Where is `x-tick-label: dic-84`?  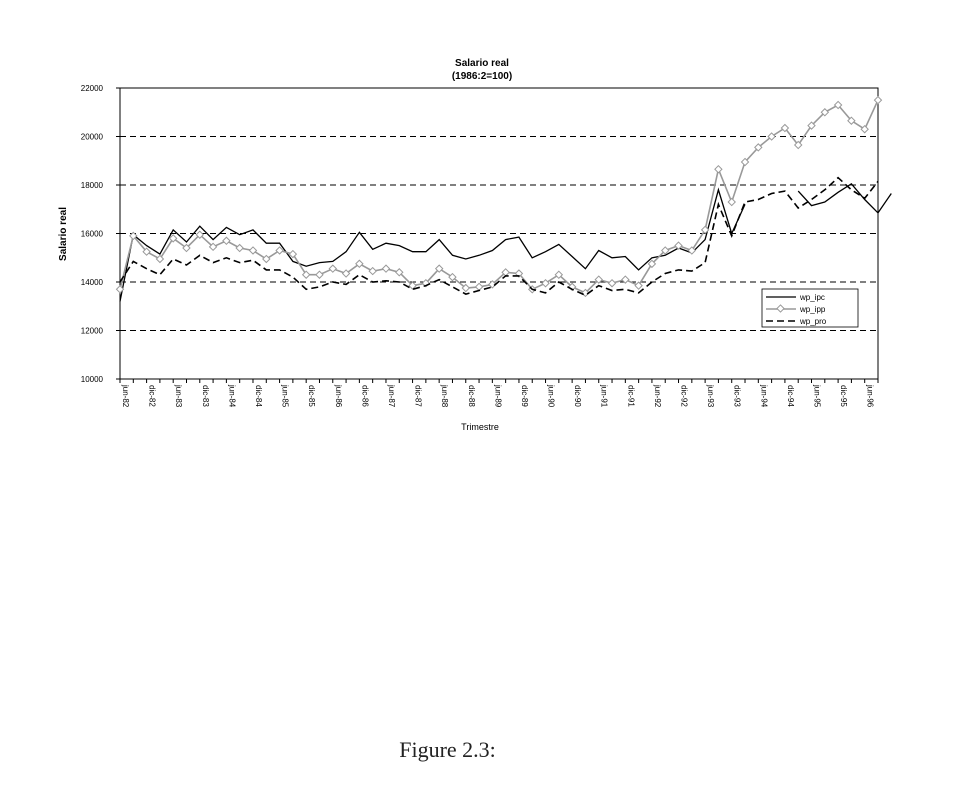
x-tick-label: dic-84 is located at coordinates (258, 396).